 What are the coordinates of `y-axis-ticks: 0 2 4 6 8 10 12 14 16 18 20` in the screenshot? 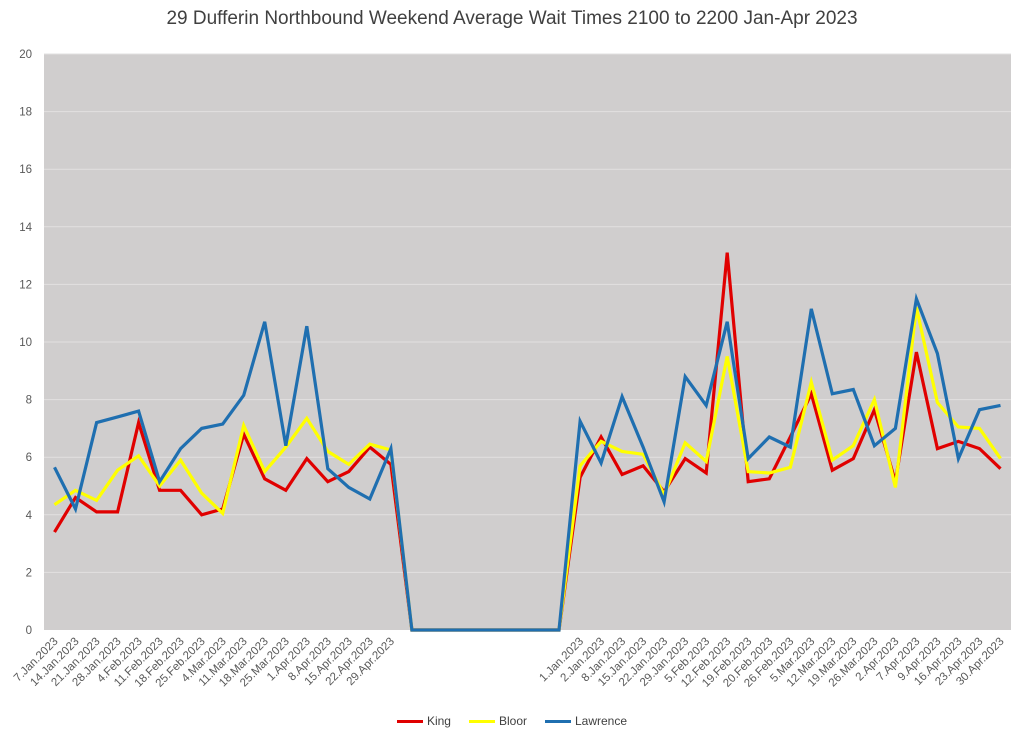 It's located at (25, 343).